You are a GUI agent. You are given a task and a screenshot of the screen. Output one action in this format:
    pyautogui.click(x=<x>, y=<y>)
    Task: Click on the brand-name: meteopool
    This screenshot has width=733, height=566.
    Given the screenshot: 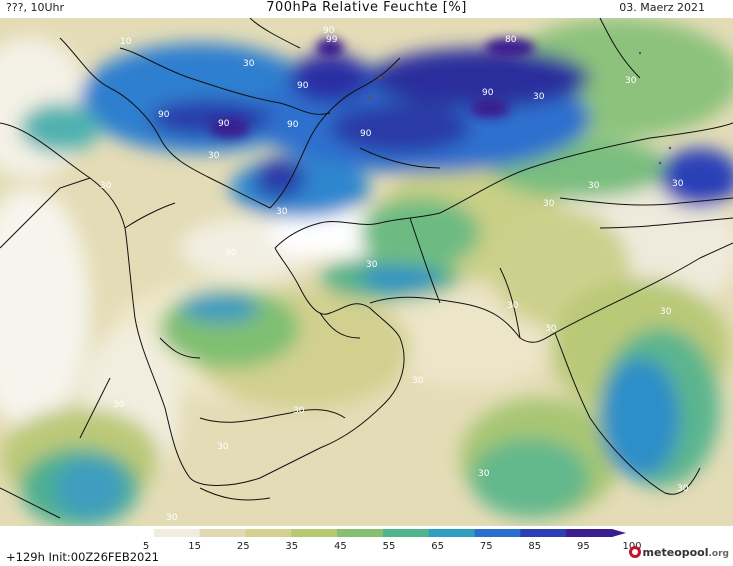 What is the action you would take?
    pyautogui.click(x=675, y=552)
    